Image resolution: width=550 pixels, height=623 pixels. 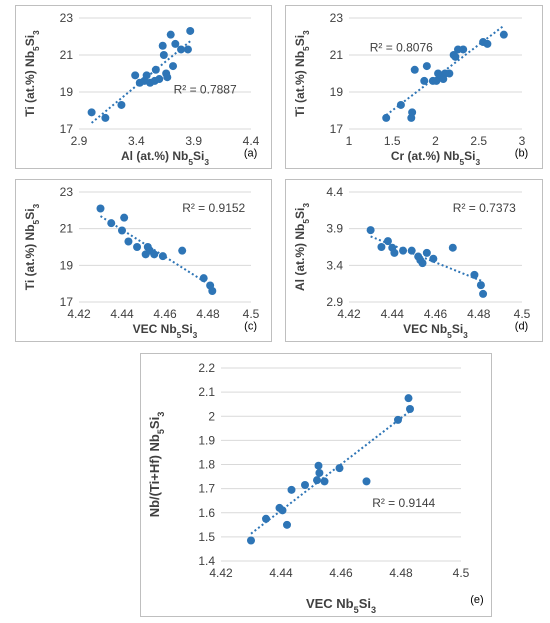 What do you see at coordinates (206, 513) in the screenshot?
I see `y-tick-label: 1.6` at bounding box center [206, 513].